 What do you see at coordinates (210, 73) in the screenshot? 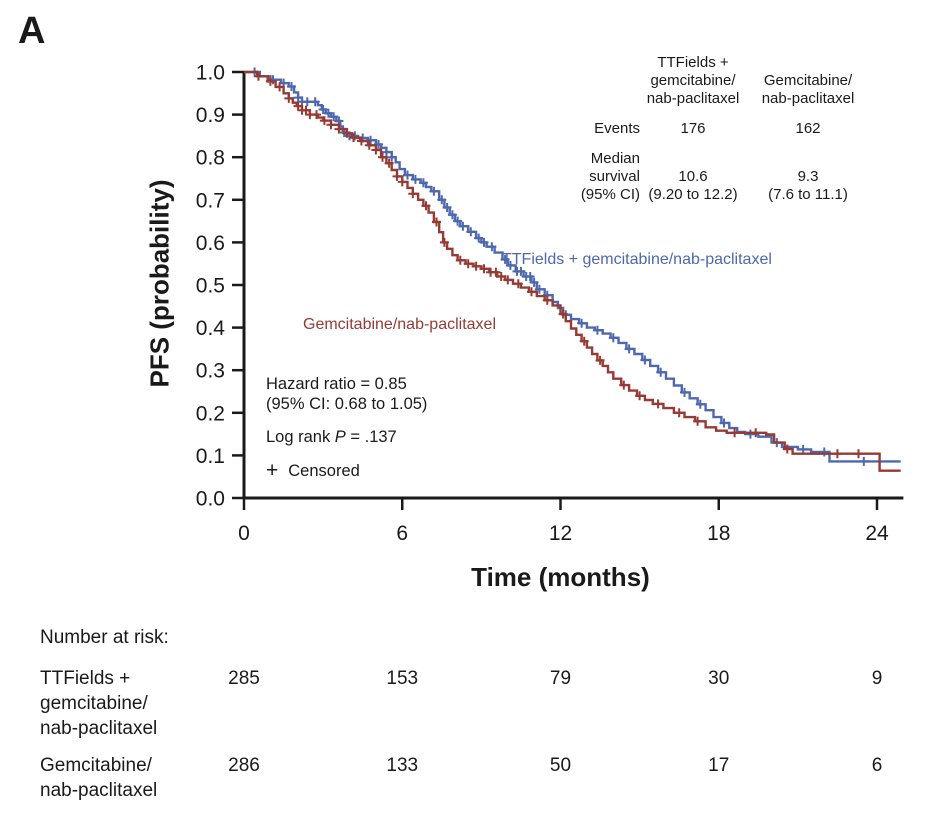
I see `y-tick-label: 1.0` at bounding box center [210, 73].